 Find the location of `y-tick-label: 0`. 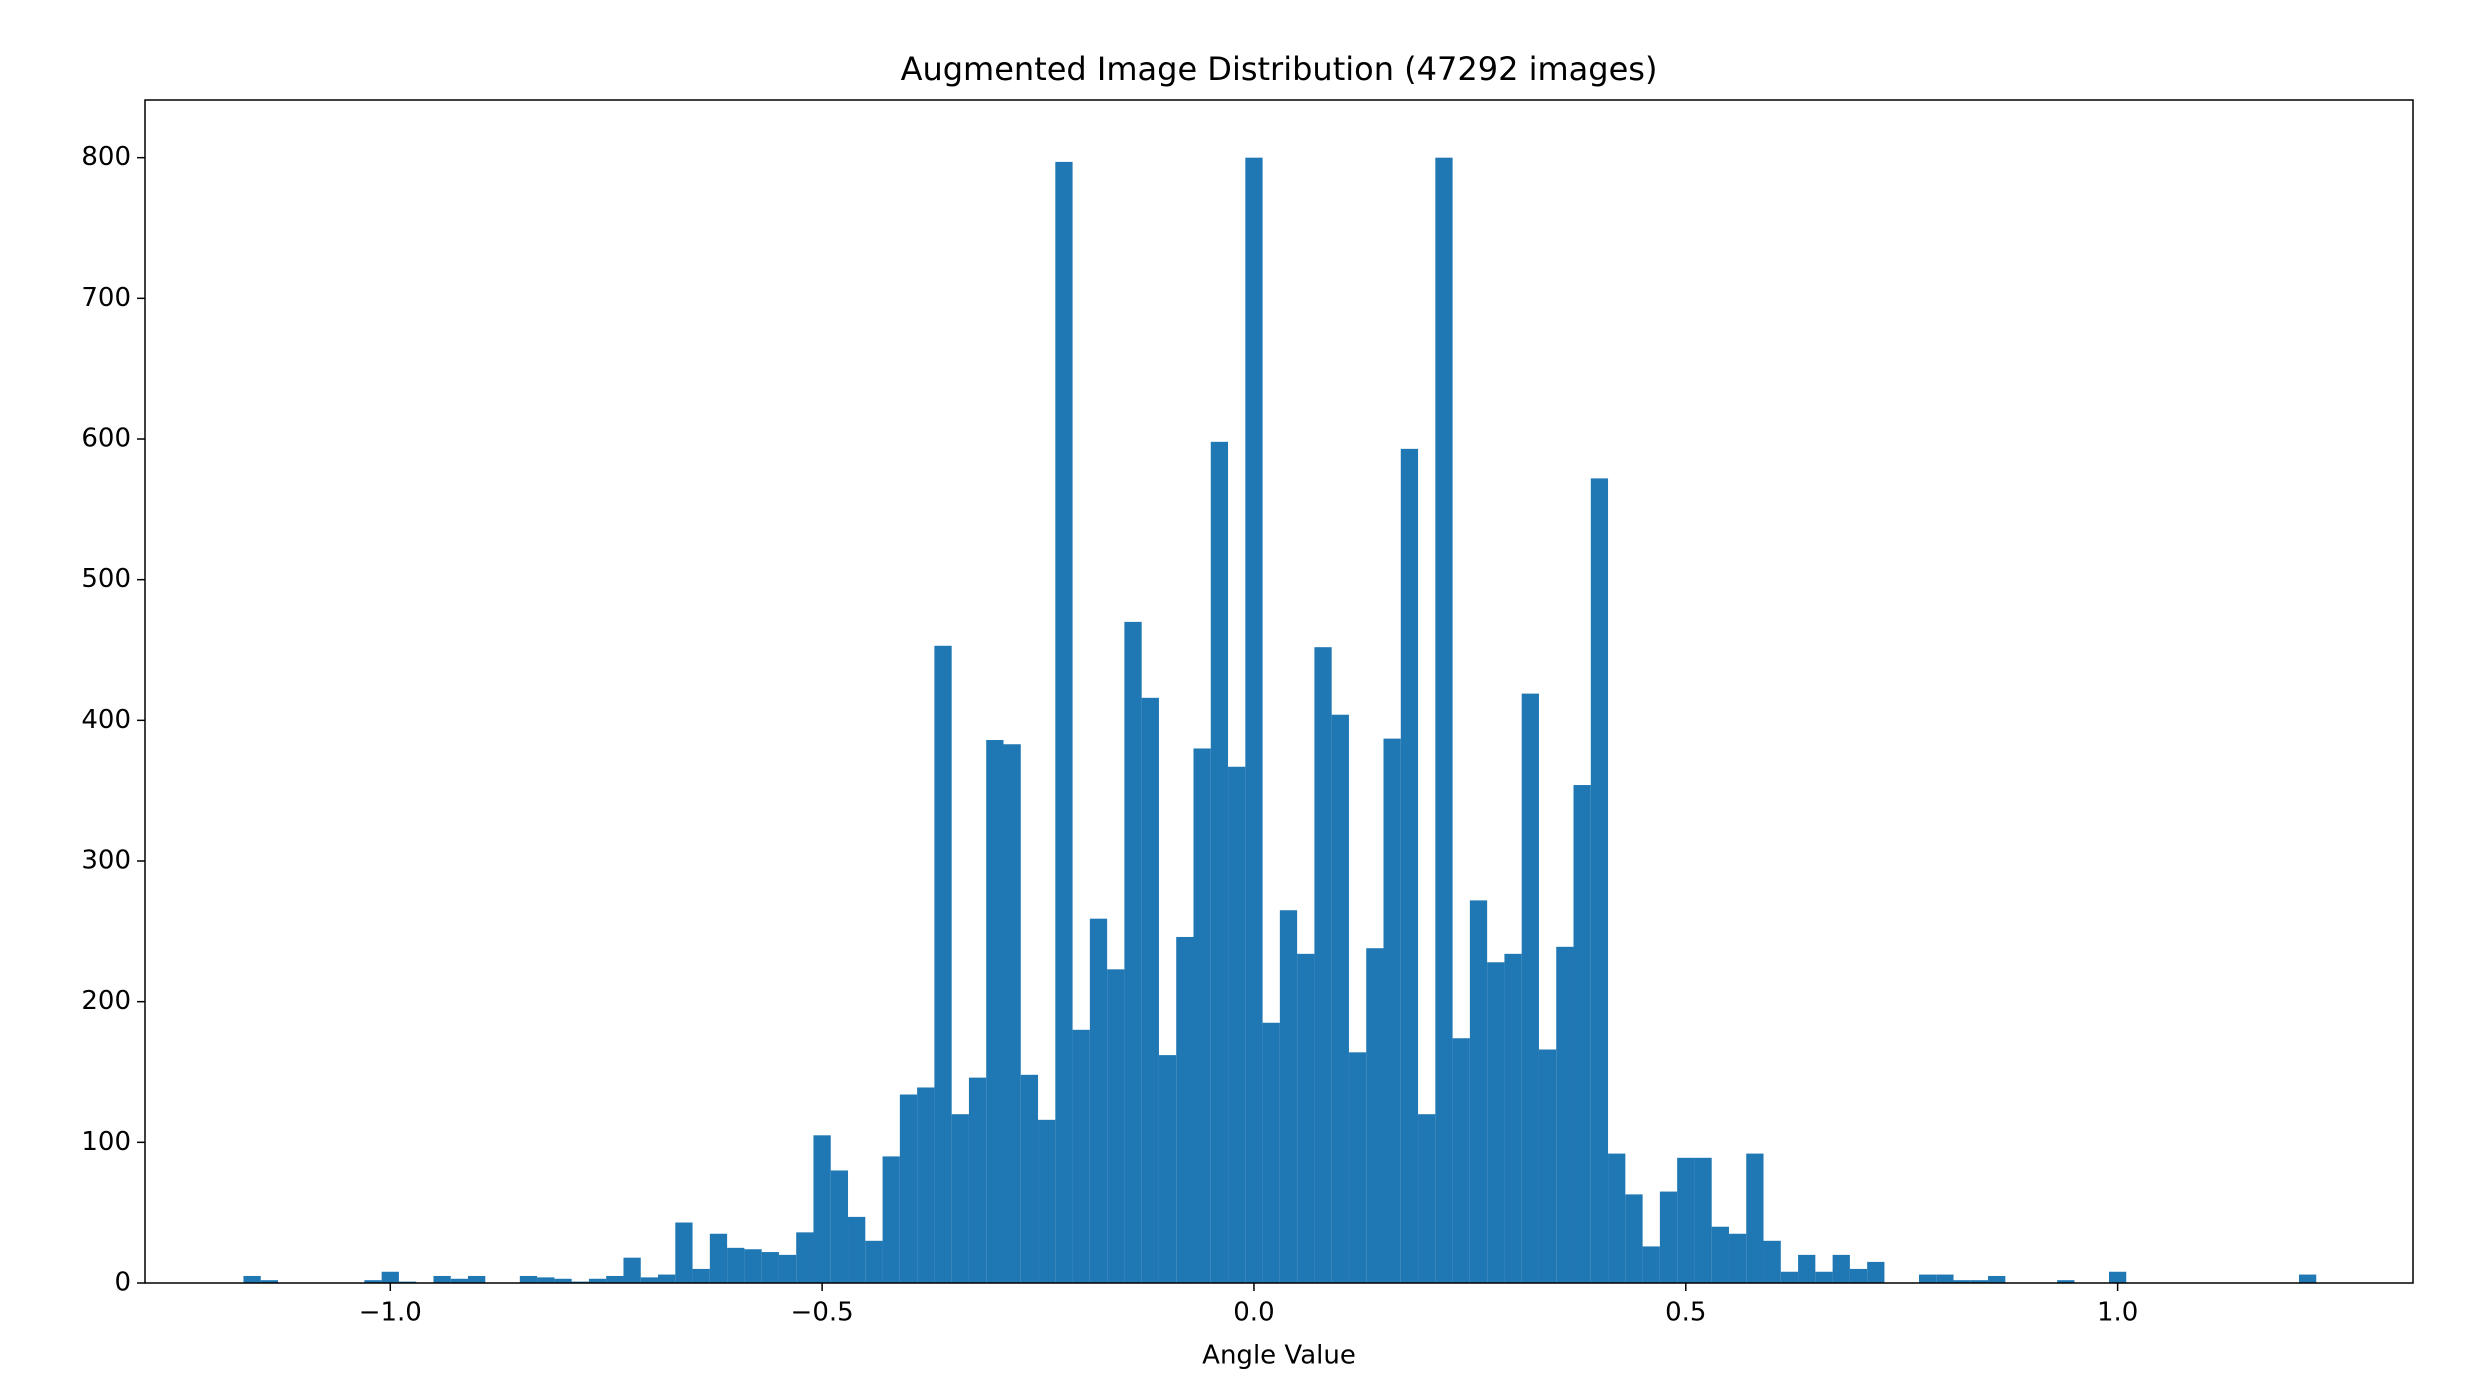

y-tick-label: 0 is located at coordinates (122, 1283).